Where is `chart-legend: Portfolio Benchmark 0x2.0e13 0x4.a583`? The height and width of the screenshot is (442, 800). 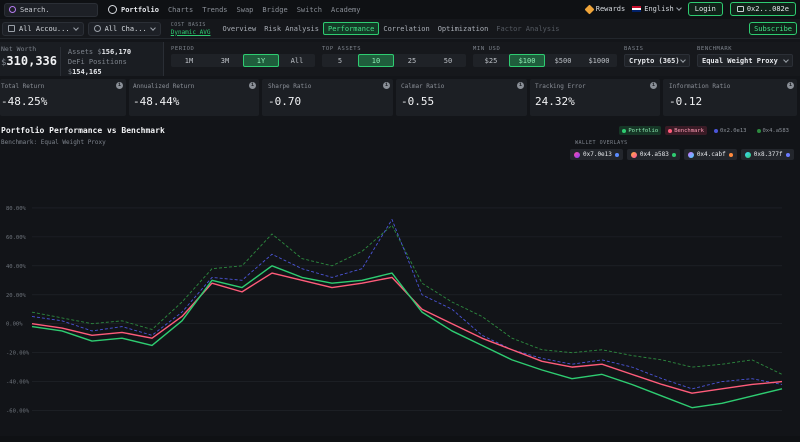
chart-legend: Portfolio Benchmark 0x2.0e13 0x4.a583 is located at coordinates (705, 130).